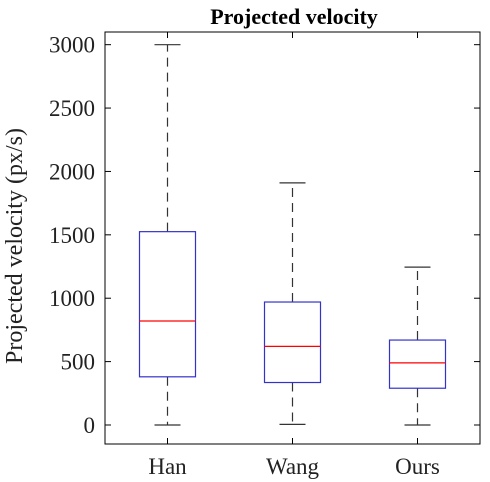  I want to click on y-tick-label: 2500, so click(72, 108).